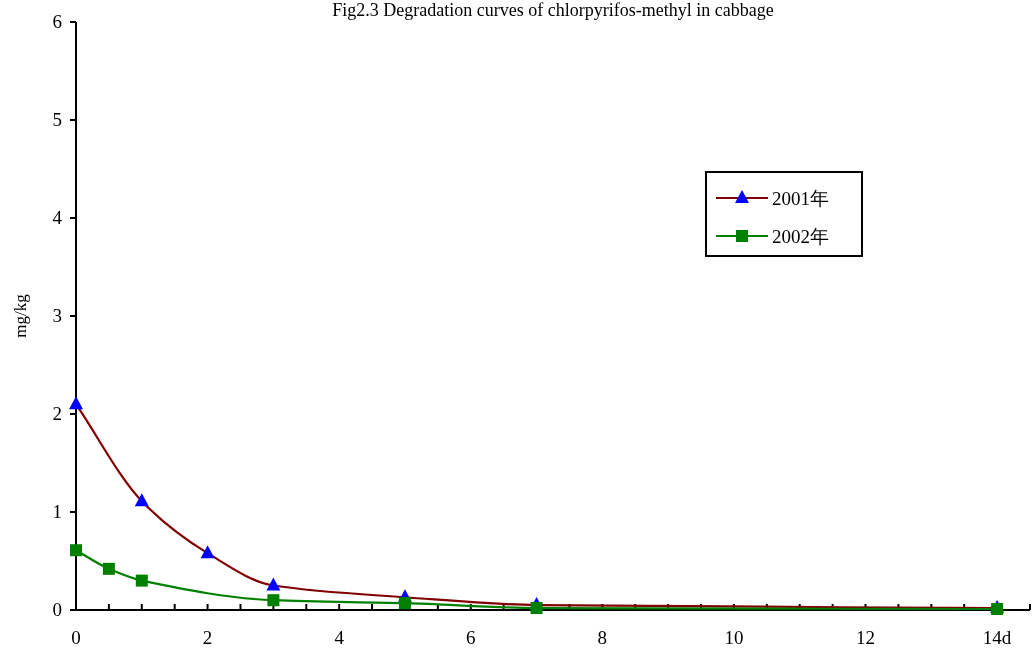 Image resolution: width=1036 pixels, height=664 pixels. What do you see at coordinates (57, 413) in the screenshot?
I see `y-tick-label: 2` at bounding box center [57, 413].